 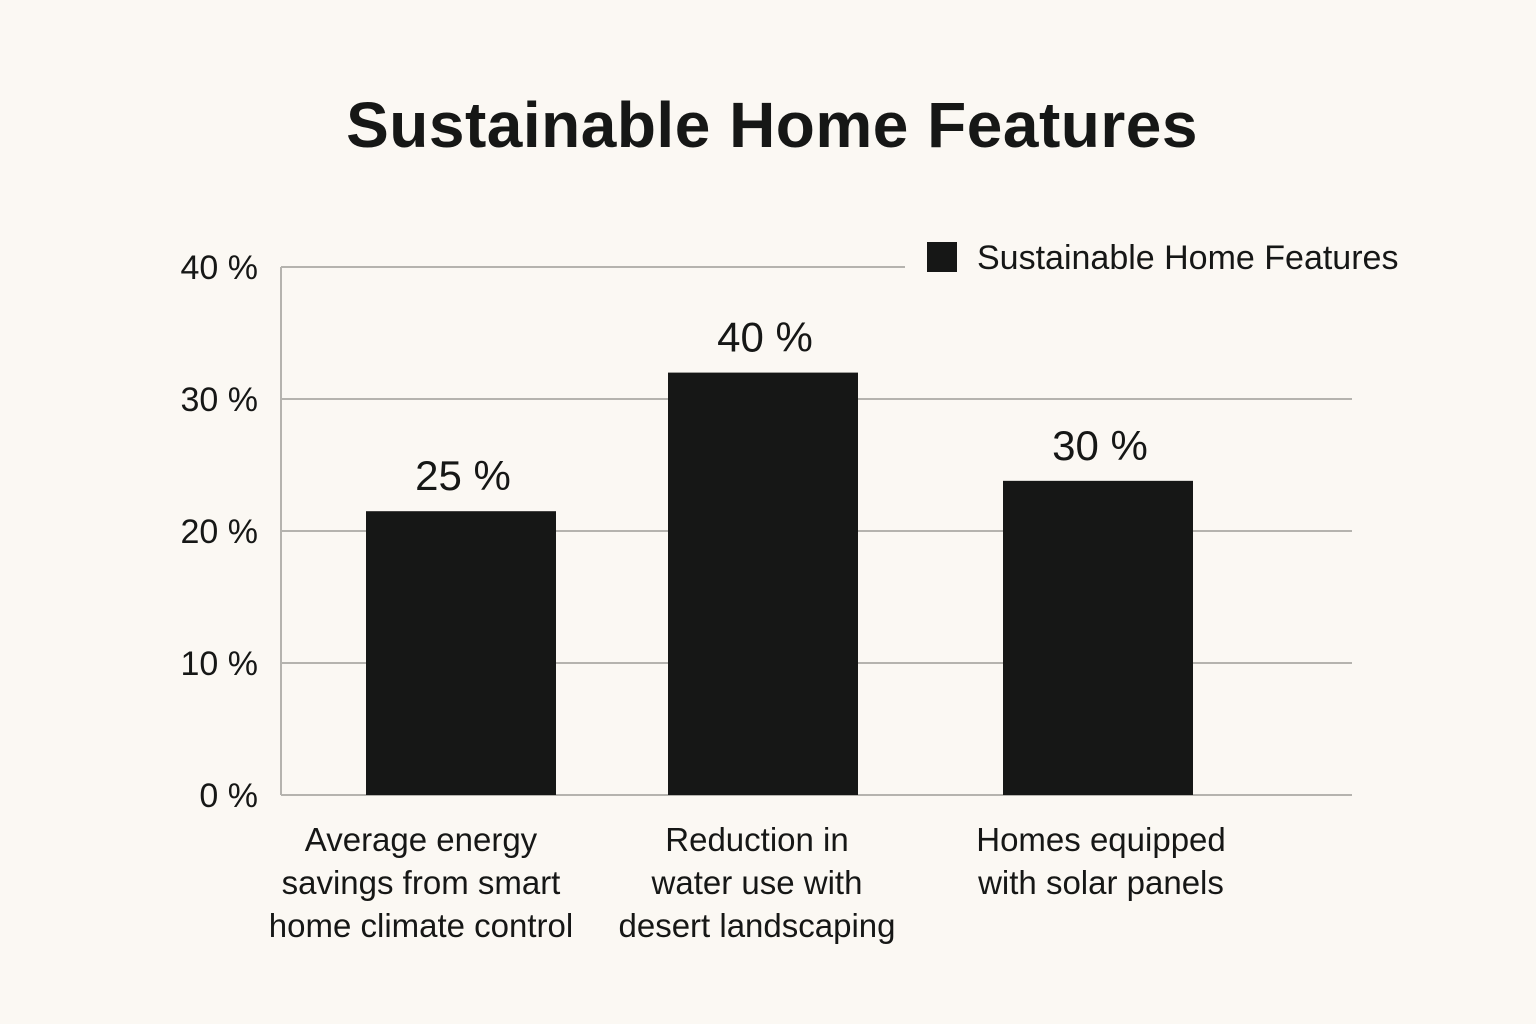 What do you see at coordinates (463, 475) in the screenshot?
I see `data-label: 25 %` at bounding box center [463, 475].